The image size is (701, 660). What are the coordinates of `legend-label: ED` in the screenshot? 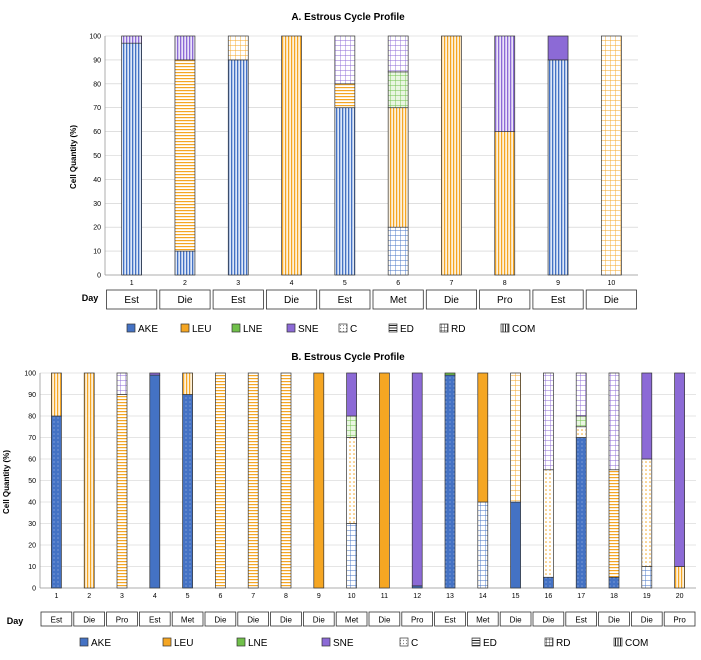 It's located at (490, 643).